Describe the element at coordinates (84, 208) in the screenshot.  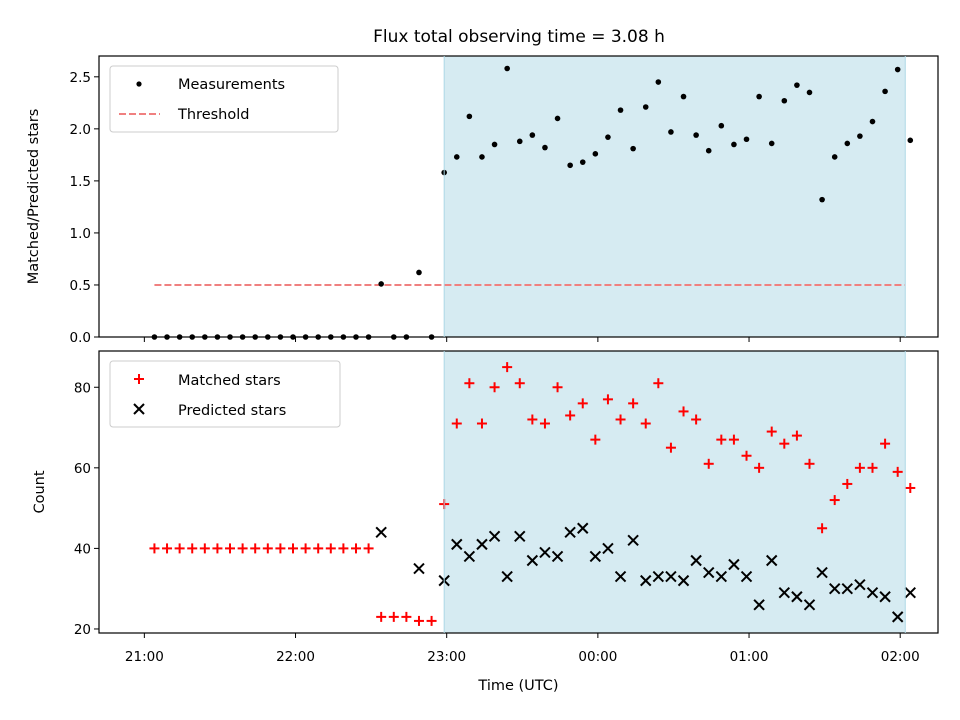
I see `top-y-ticks: 0.0 0.5 1.0 1.5 2.0 2.5` at that location.